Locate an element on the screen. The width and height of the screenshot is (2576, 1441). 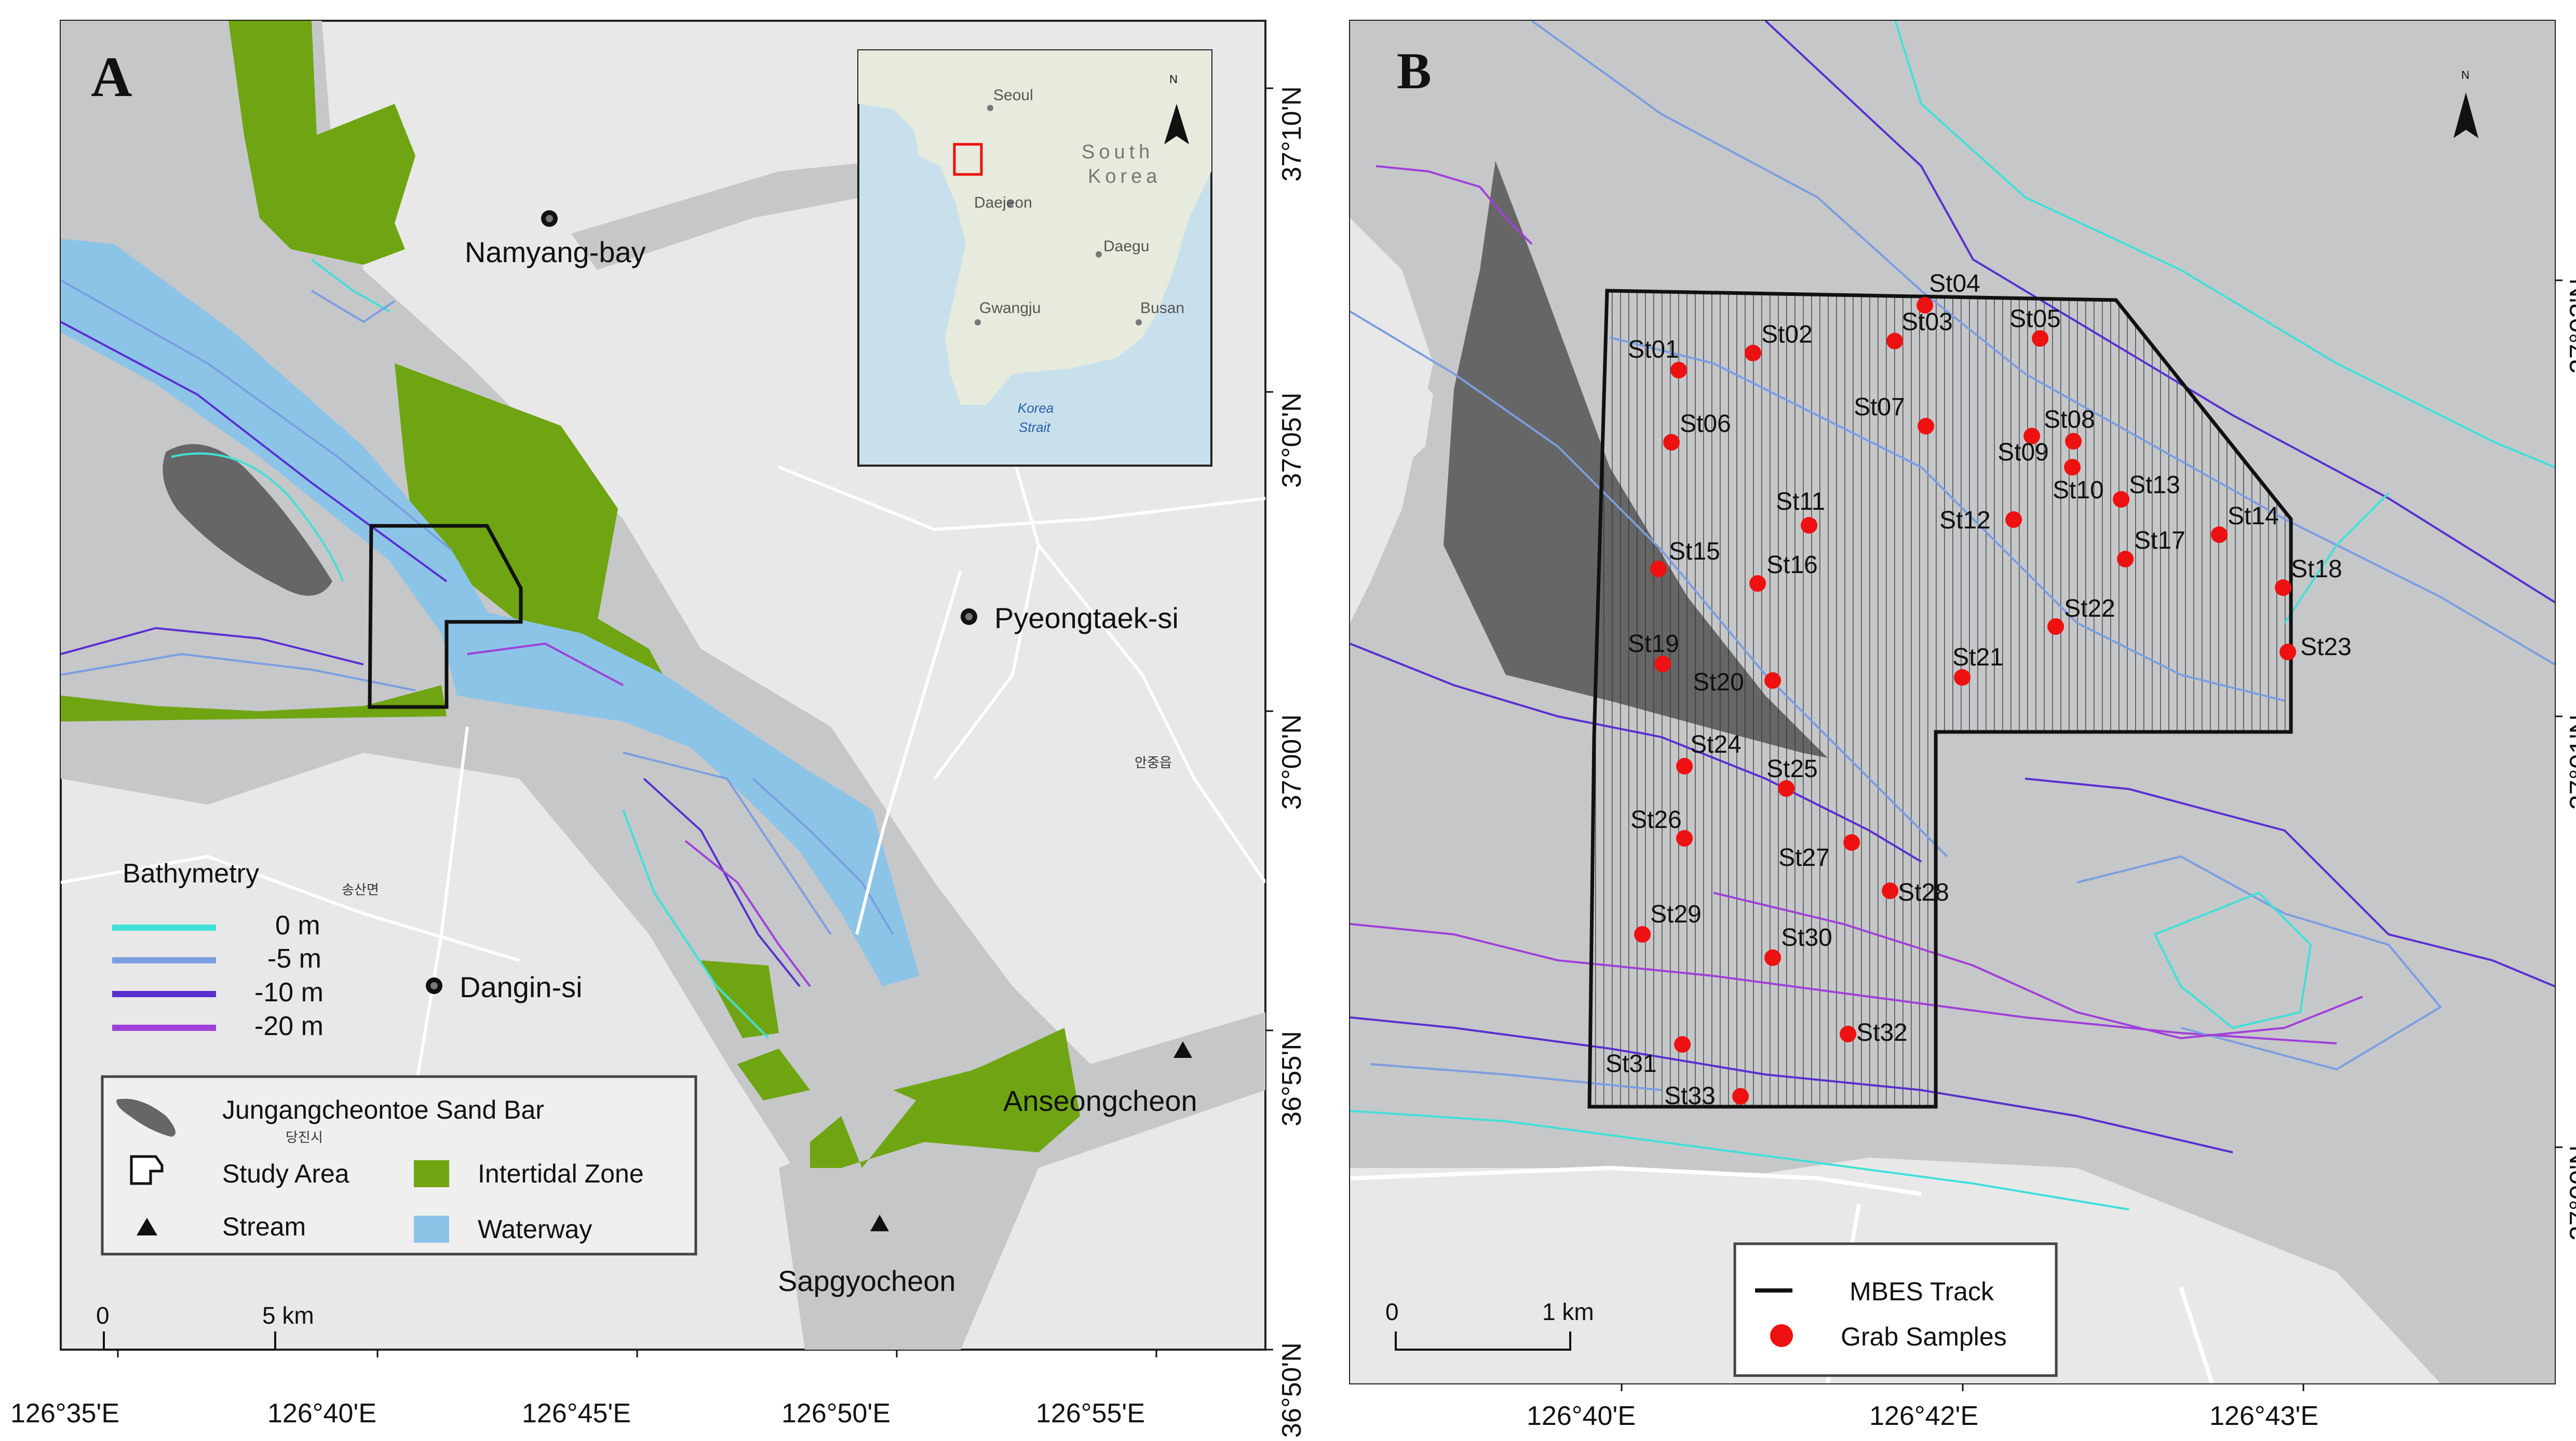
station-dot-st03 is located at coordinates (1894, 341).